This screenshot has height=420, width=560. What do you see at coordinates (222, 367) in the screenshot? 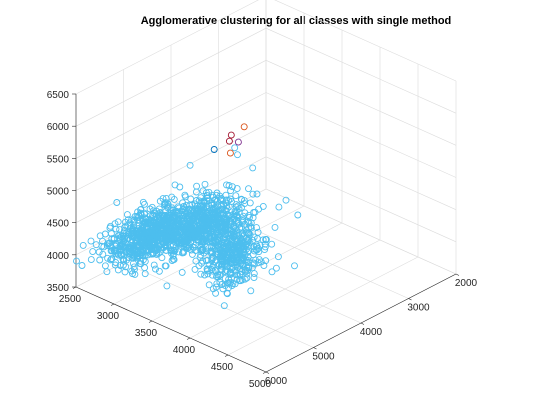
I see `x-tick-label: 4500` at bounding box center [222, 367].